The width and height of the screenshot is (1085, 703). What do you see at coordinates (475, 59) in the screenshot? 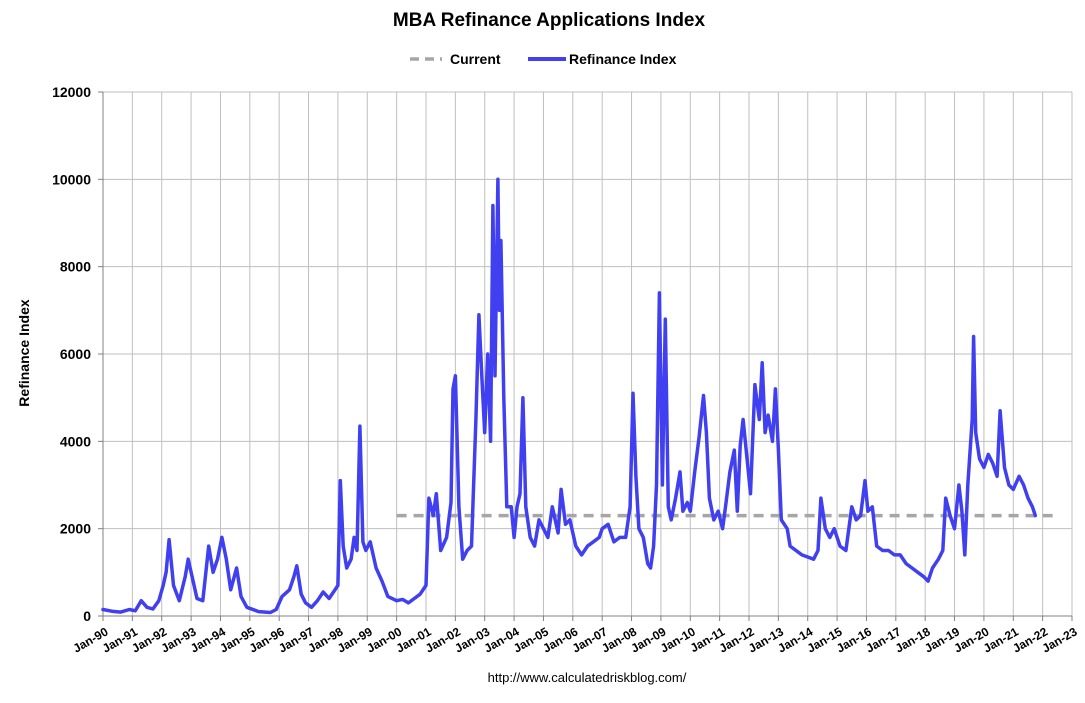
I see `legend-label-current: Current` at bounding box center [475, 59].